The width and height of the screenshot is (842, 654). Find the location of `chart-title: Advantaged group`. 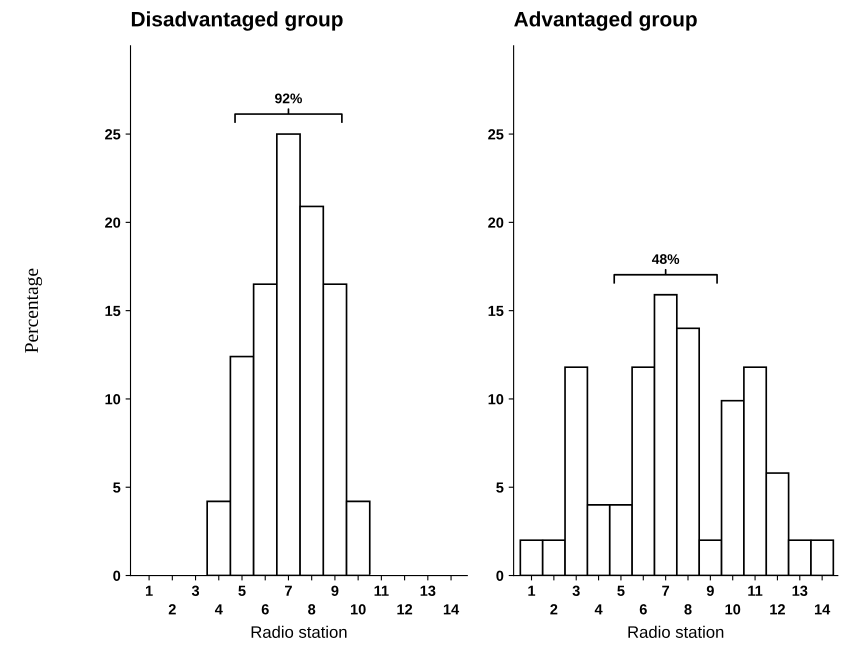

chart-title: Advantaged group is located at coordinates (605, 21).